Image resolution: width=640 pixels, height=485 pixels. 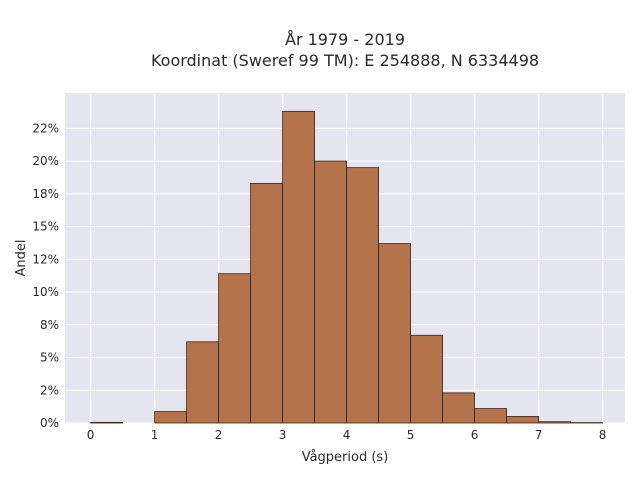 I want to click on x-tick-label: 8, so click(x=603, y=435).